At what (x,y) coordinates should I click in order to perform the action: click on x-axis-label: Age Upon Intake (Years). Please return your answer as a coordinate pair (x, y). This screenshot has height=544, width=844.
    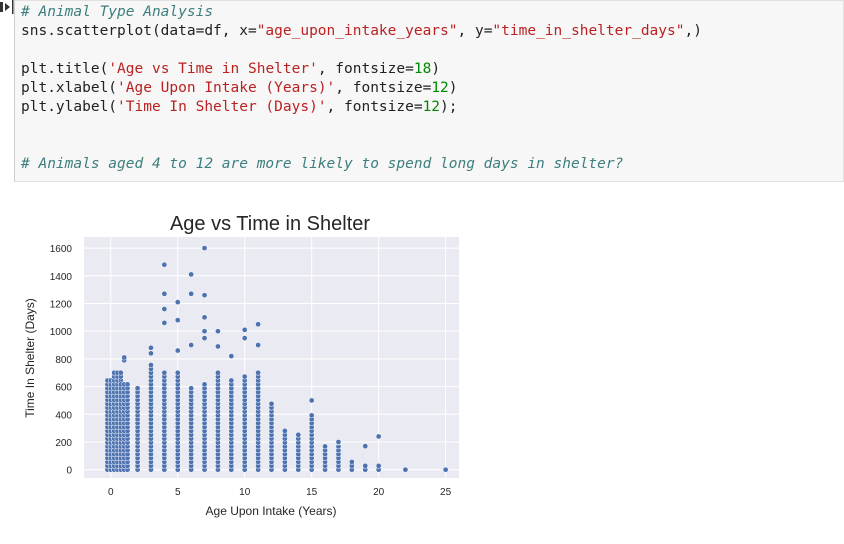
    Looking at the image, I should click on (271, 511).